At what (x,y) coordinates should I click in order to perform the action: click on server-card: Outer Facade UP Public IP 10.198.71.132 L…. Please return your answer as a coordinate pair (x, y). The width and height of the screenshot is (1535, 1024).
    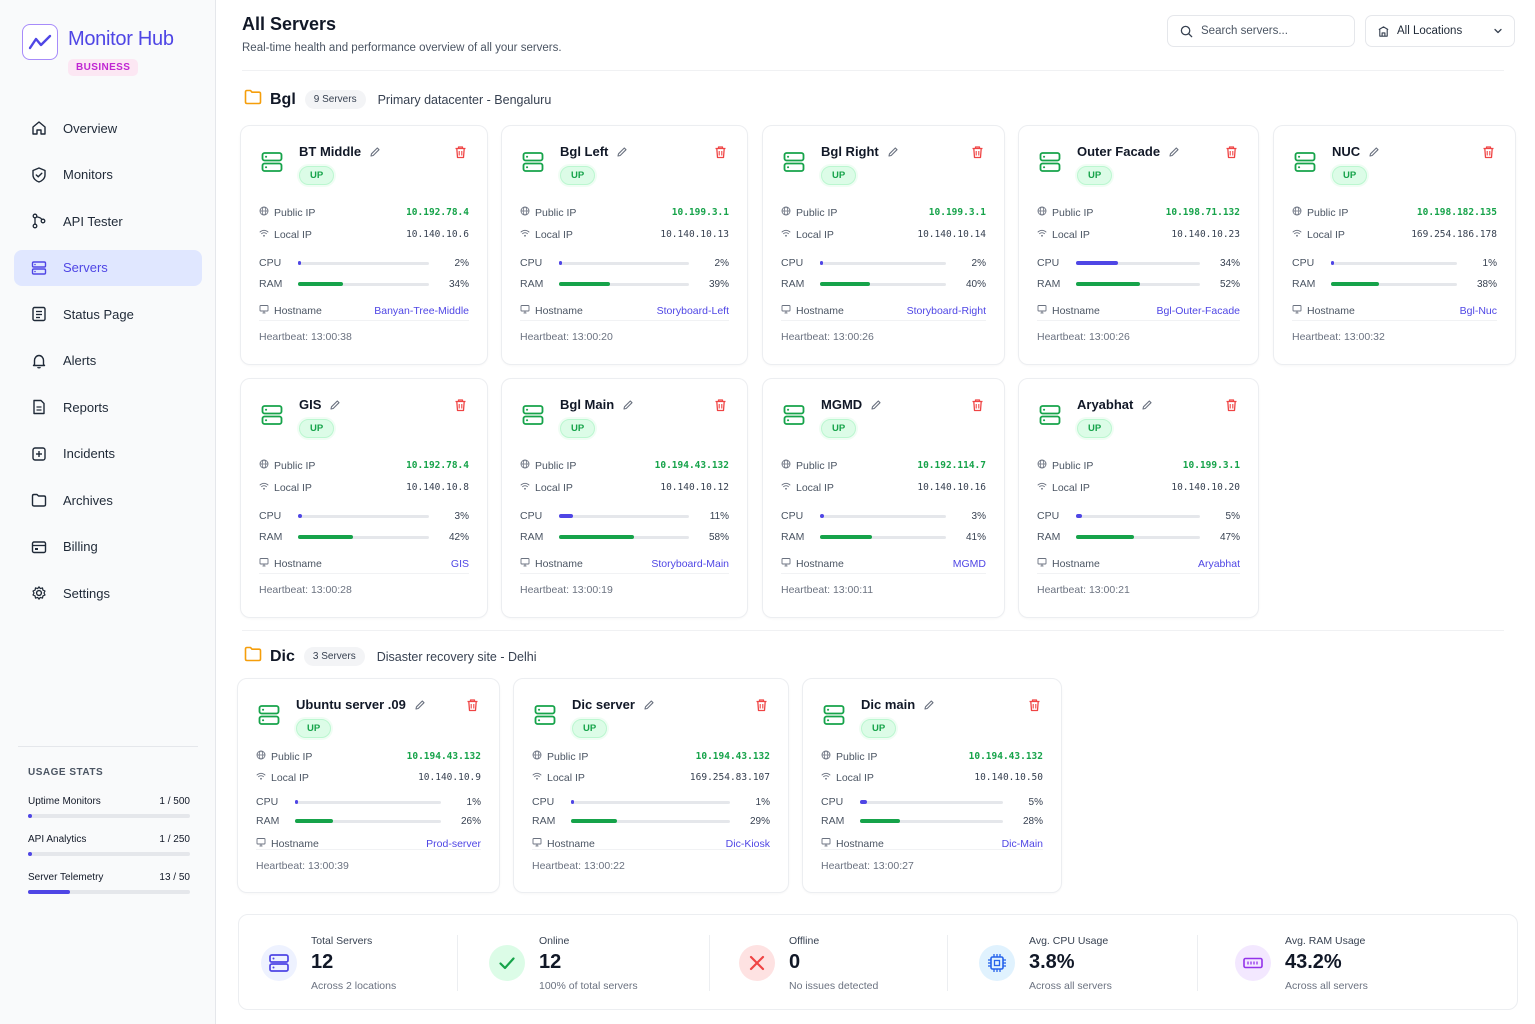
    Looking at the image, I should click on (1138, 245).